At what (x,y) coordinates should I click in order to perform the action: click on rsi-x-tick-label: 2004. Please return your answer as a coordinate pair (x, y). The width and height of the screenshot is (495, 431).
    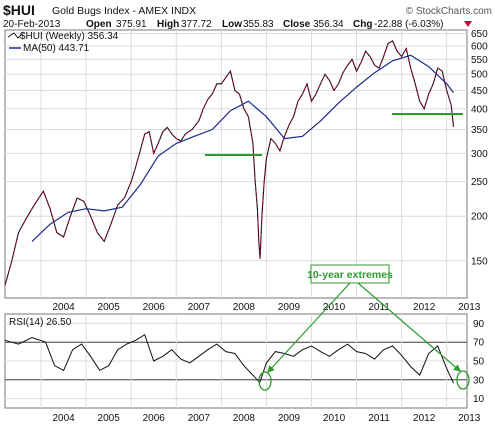
    Looking at the image, I should click on (63, 418).